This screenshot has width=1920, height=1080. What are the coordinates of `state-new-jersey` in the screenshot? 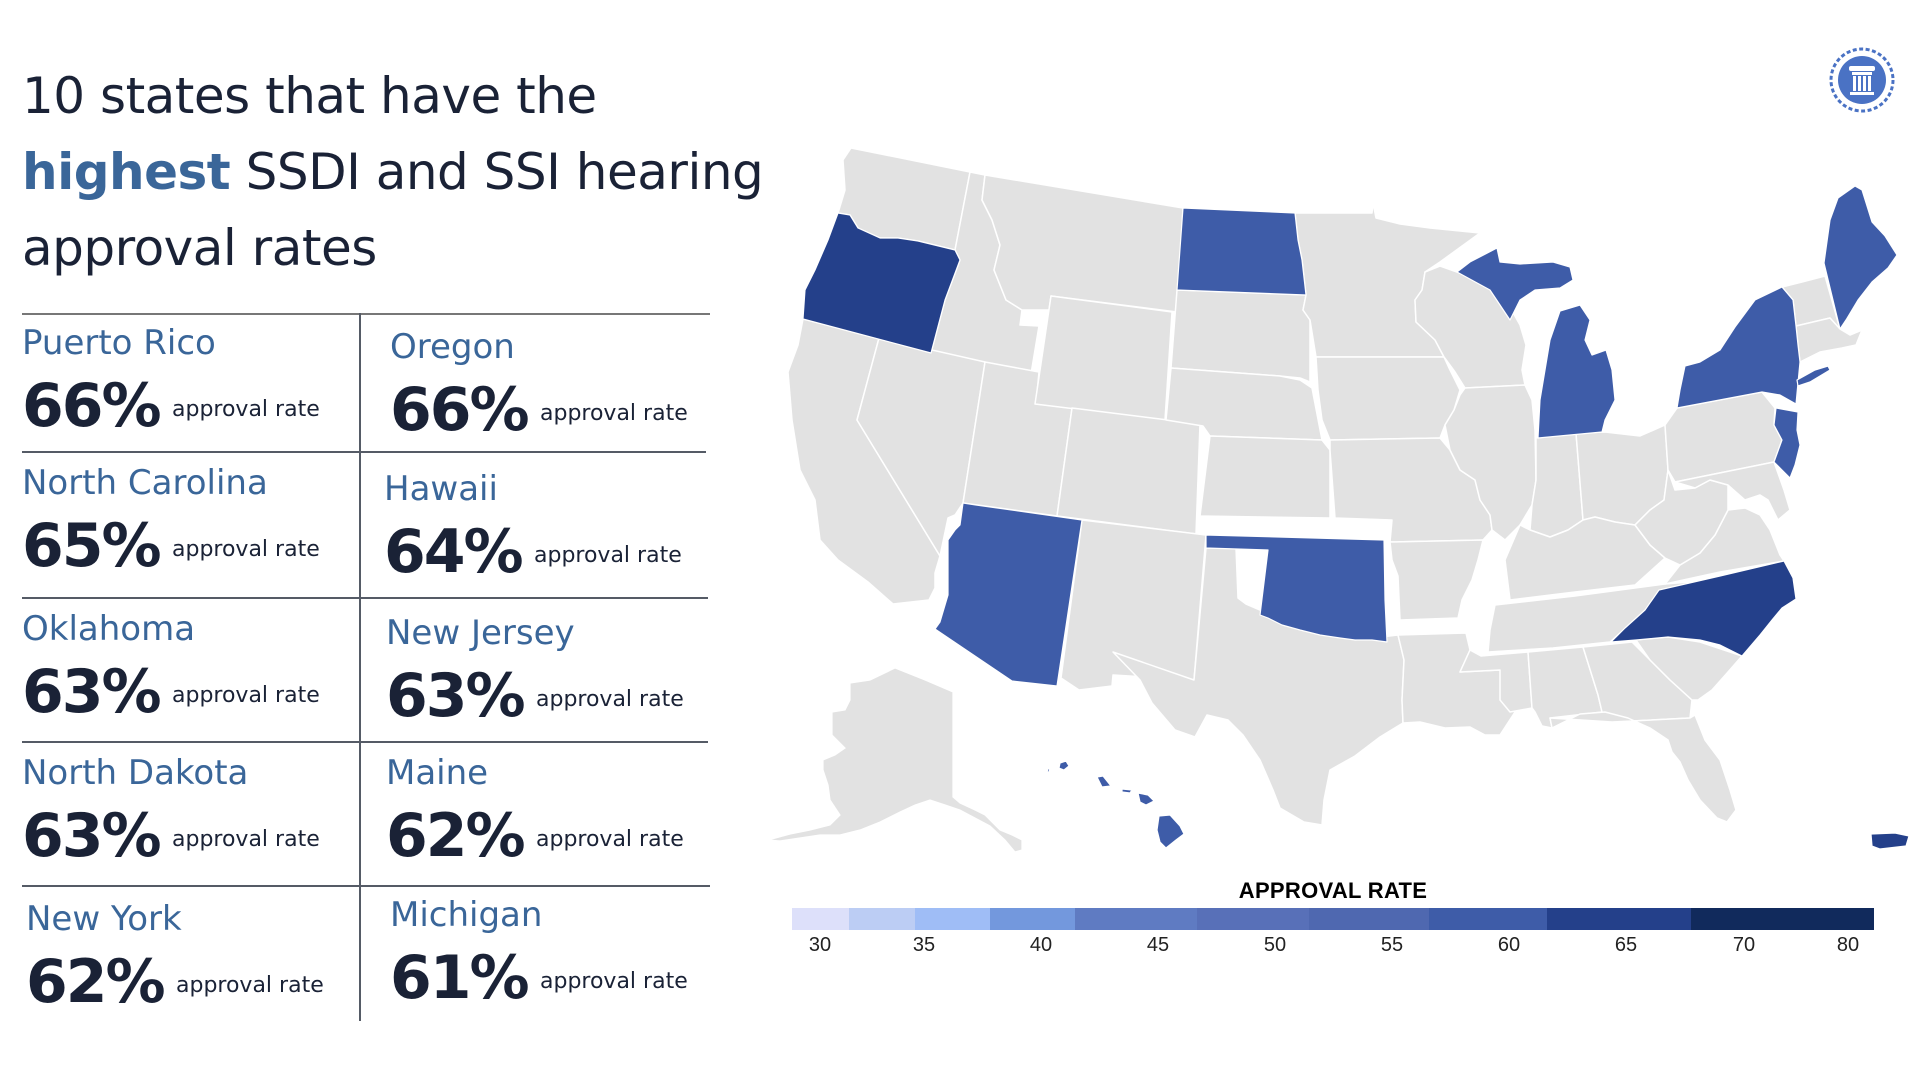 It's located at (1787, 443).